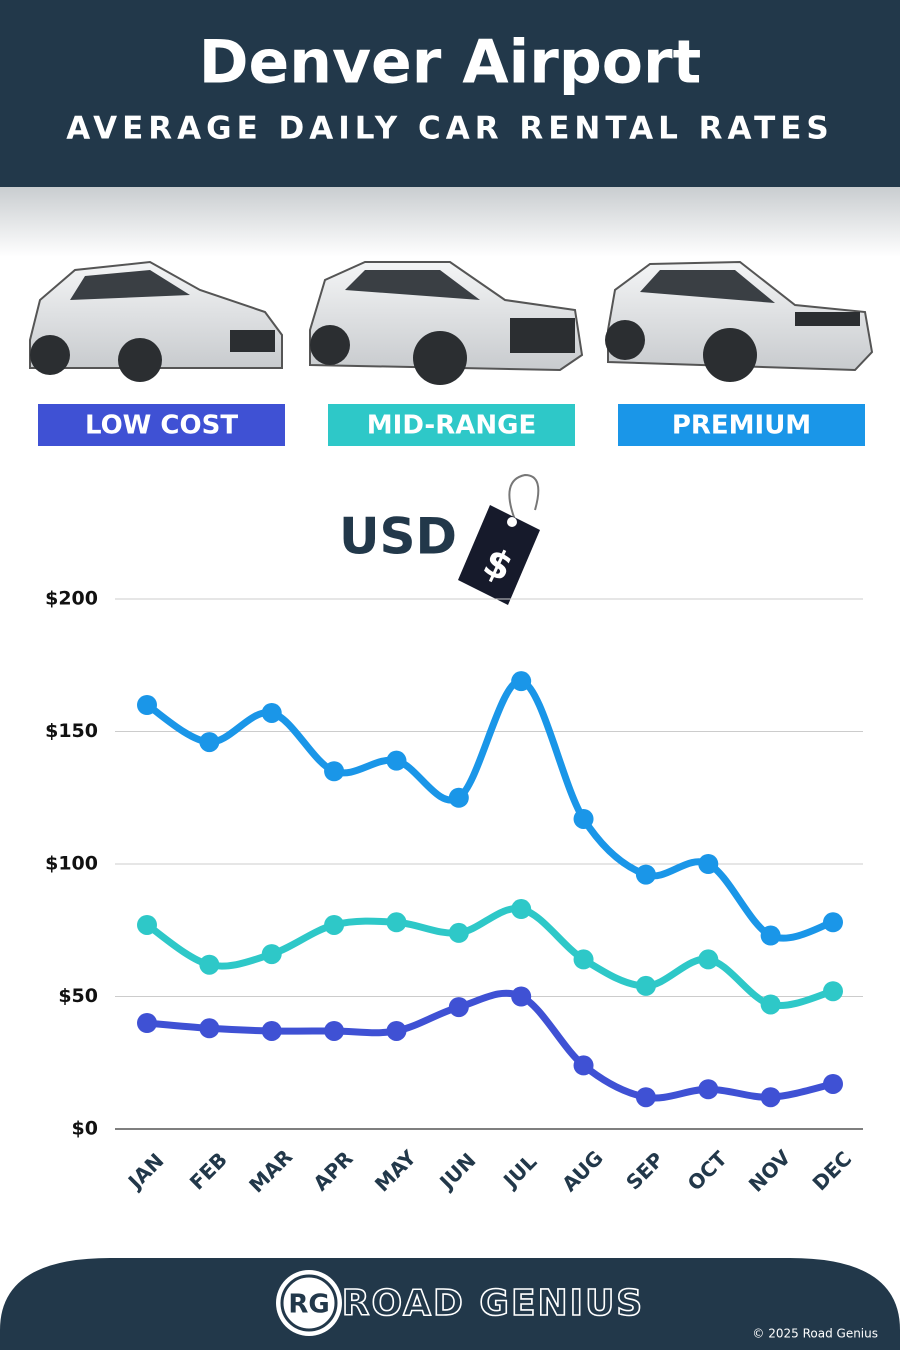 The image size is (900, 1350). Describe the element at coordinates (707, 1170) in the screenshot. I see `x-tick-label: OCT` at that location.